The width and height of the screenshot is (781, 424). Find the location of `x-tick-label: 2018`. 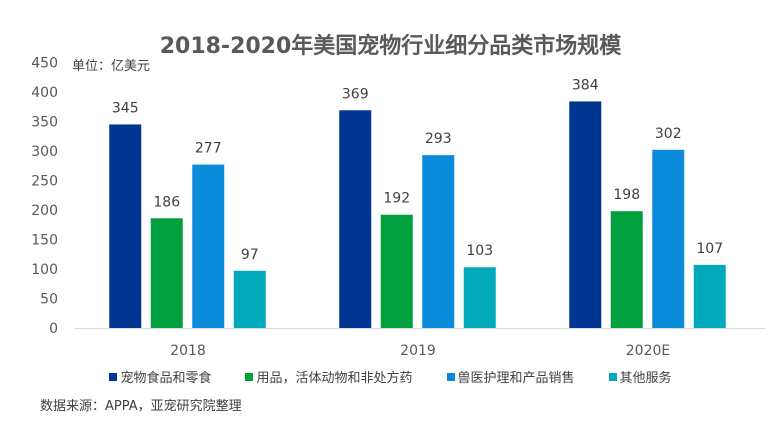

x-tick-label: 2018 is located at coordinates (188, 351).